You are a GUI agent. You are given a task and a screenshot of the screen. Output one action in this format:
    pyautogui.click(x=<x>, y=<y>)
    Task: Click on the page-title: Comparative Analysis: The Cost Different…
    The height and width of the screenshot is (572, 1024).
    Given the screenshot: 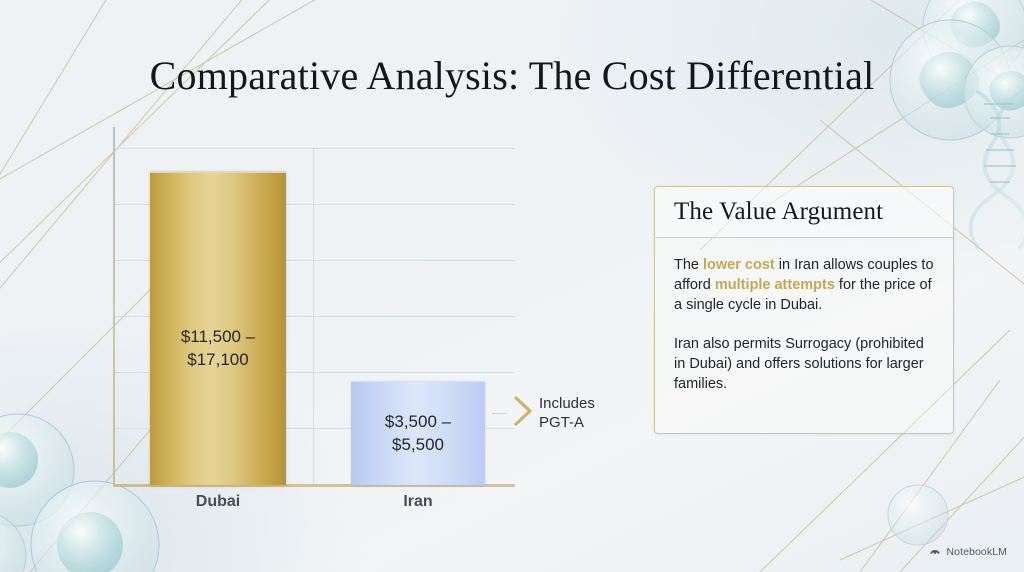 What is the action you would take?
    pyautogui.click(x=512, y=75)
    